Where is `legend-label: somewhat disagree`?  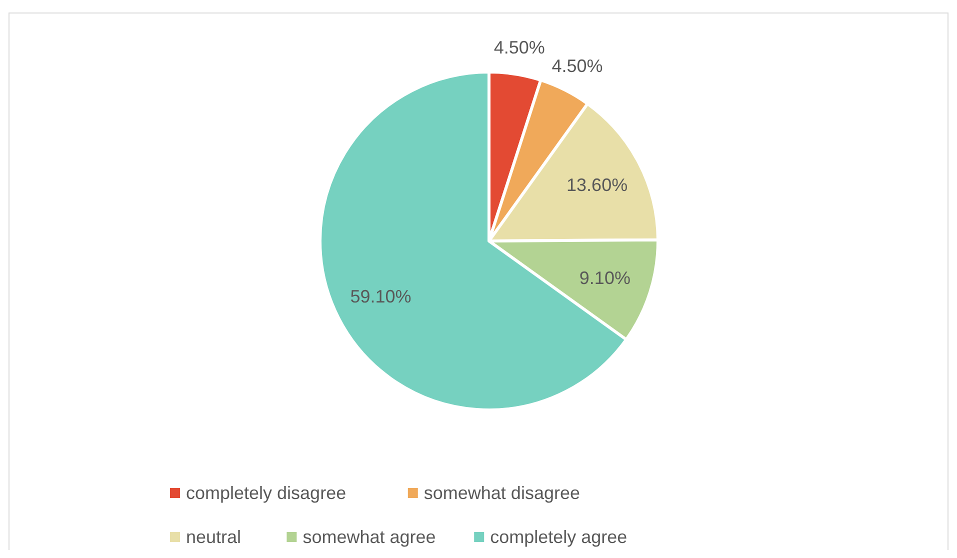 legend-label: somewhat disagree is located at coordinates (502, 493).